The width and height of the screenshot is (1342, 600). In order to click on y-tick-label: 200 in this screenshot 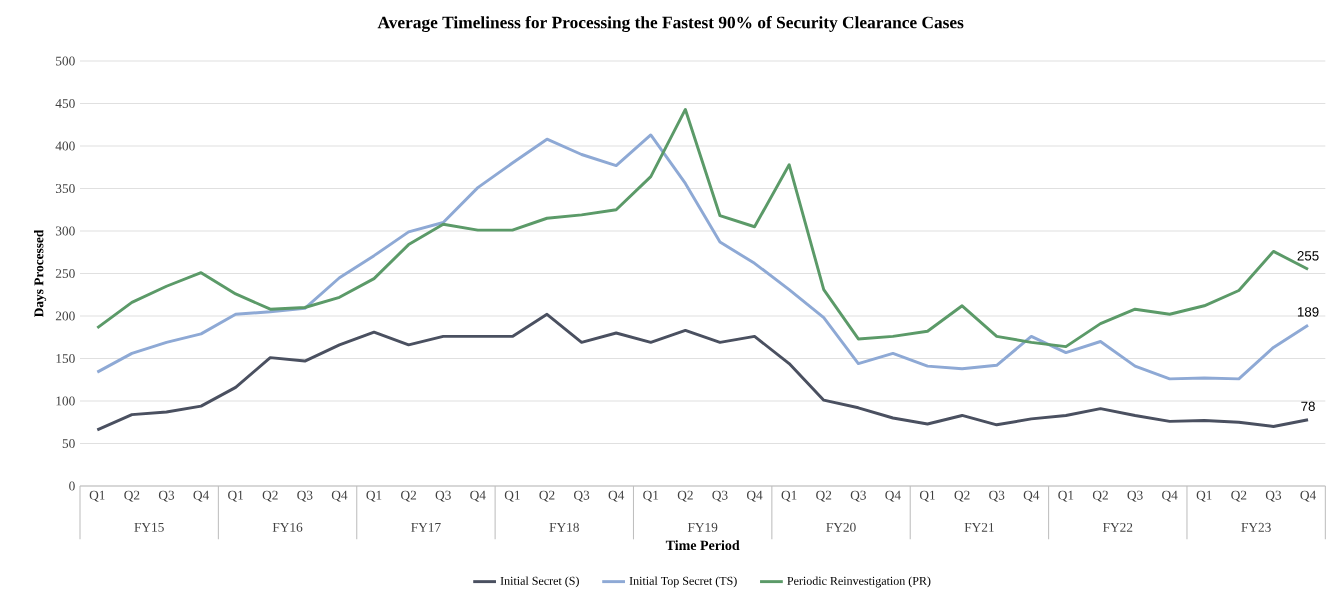, I will do `click(65, 316)`.